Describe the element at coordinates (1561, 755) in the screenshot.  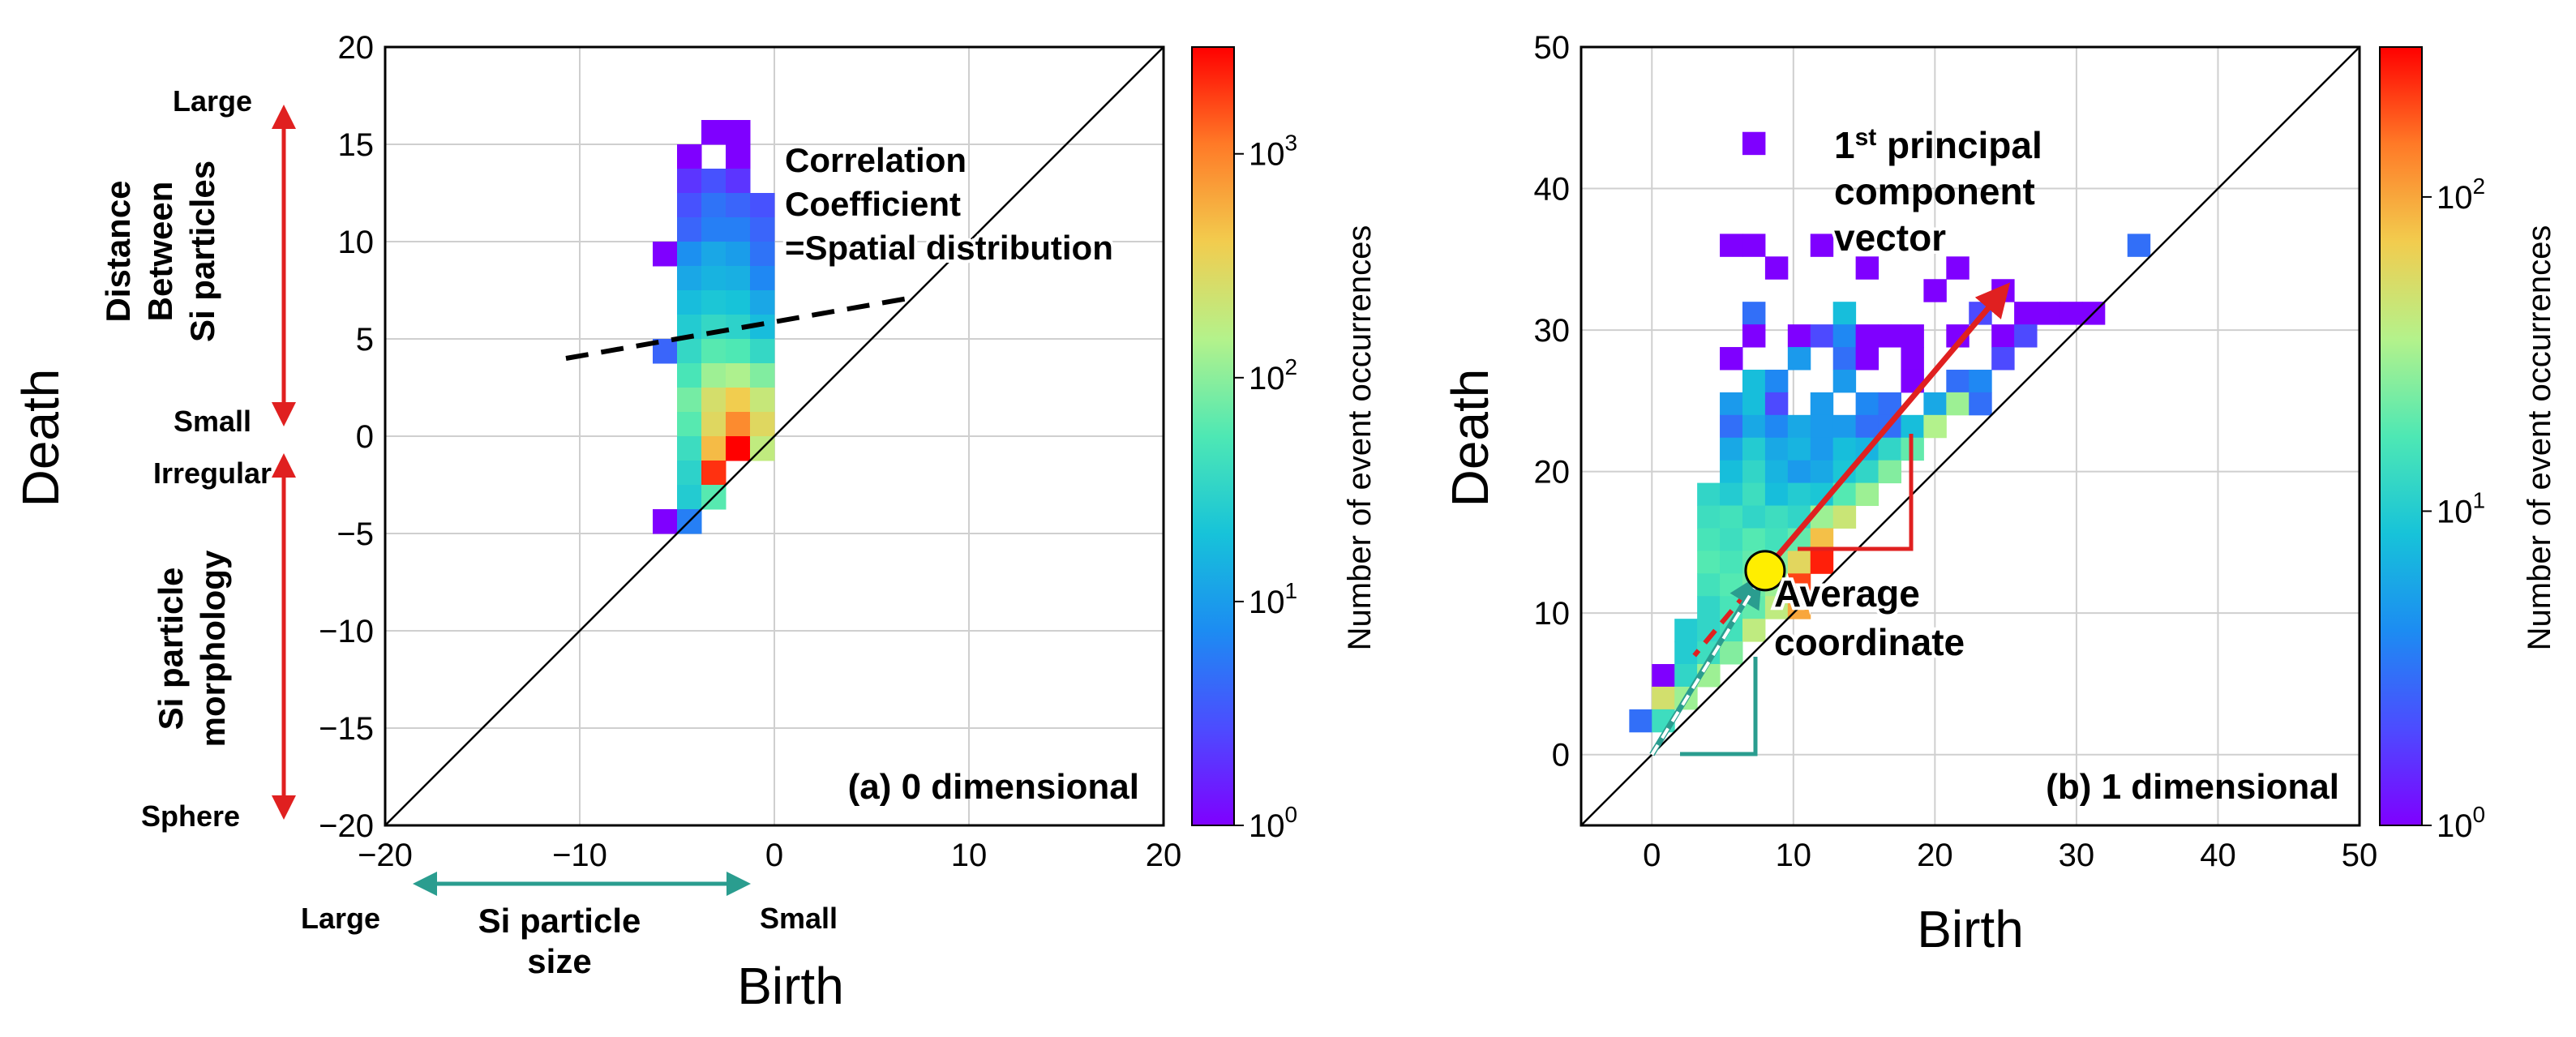
I see `y-tick-label: 0` at that location.